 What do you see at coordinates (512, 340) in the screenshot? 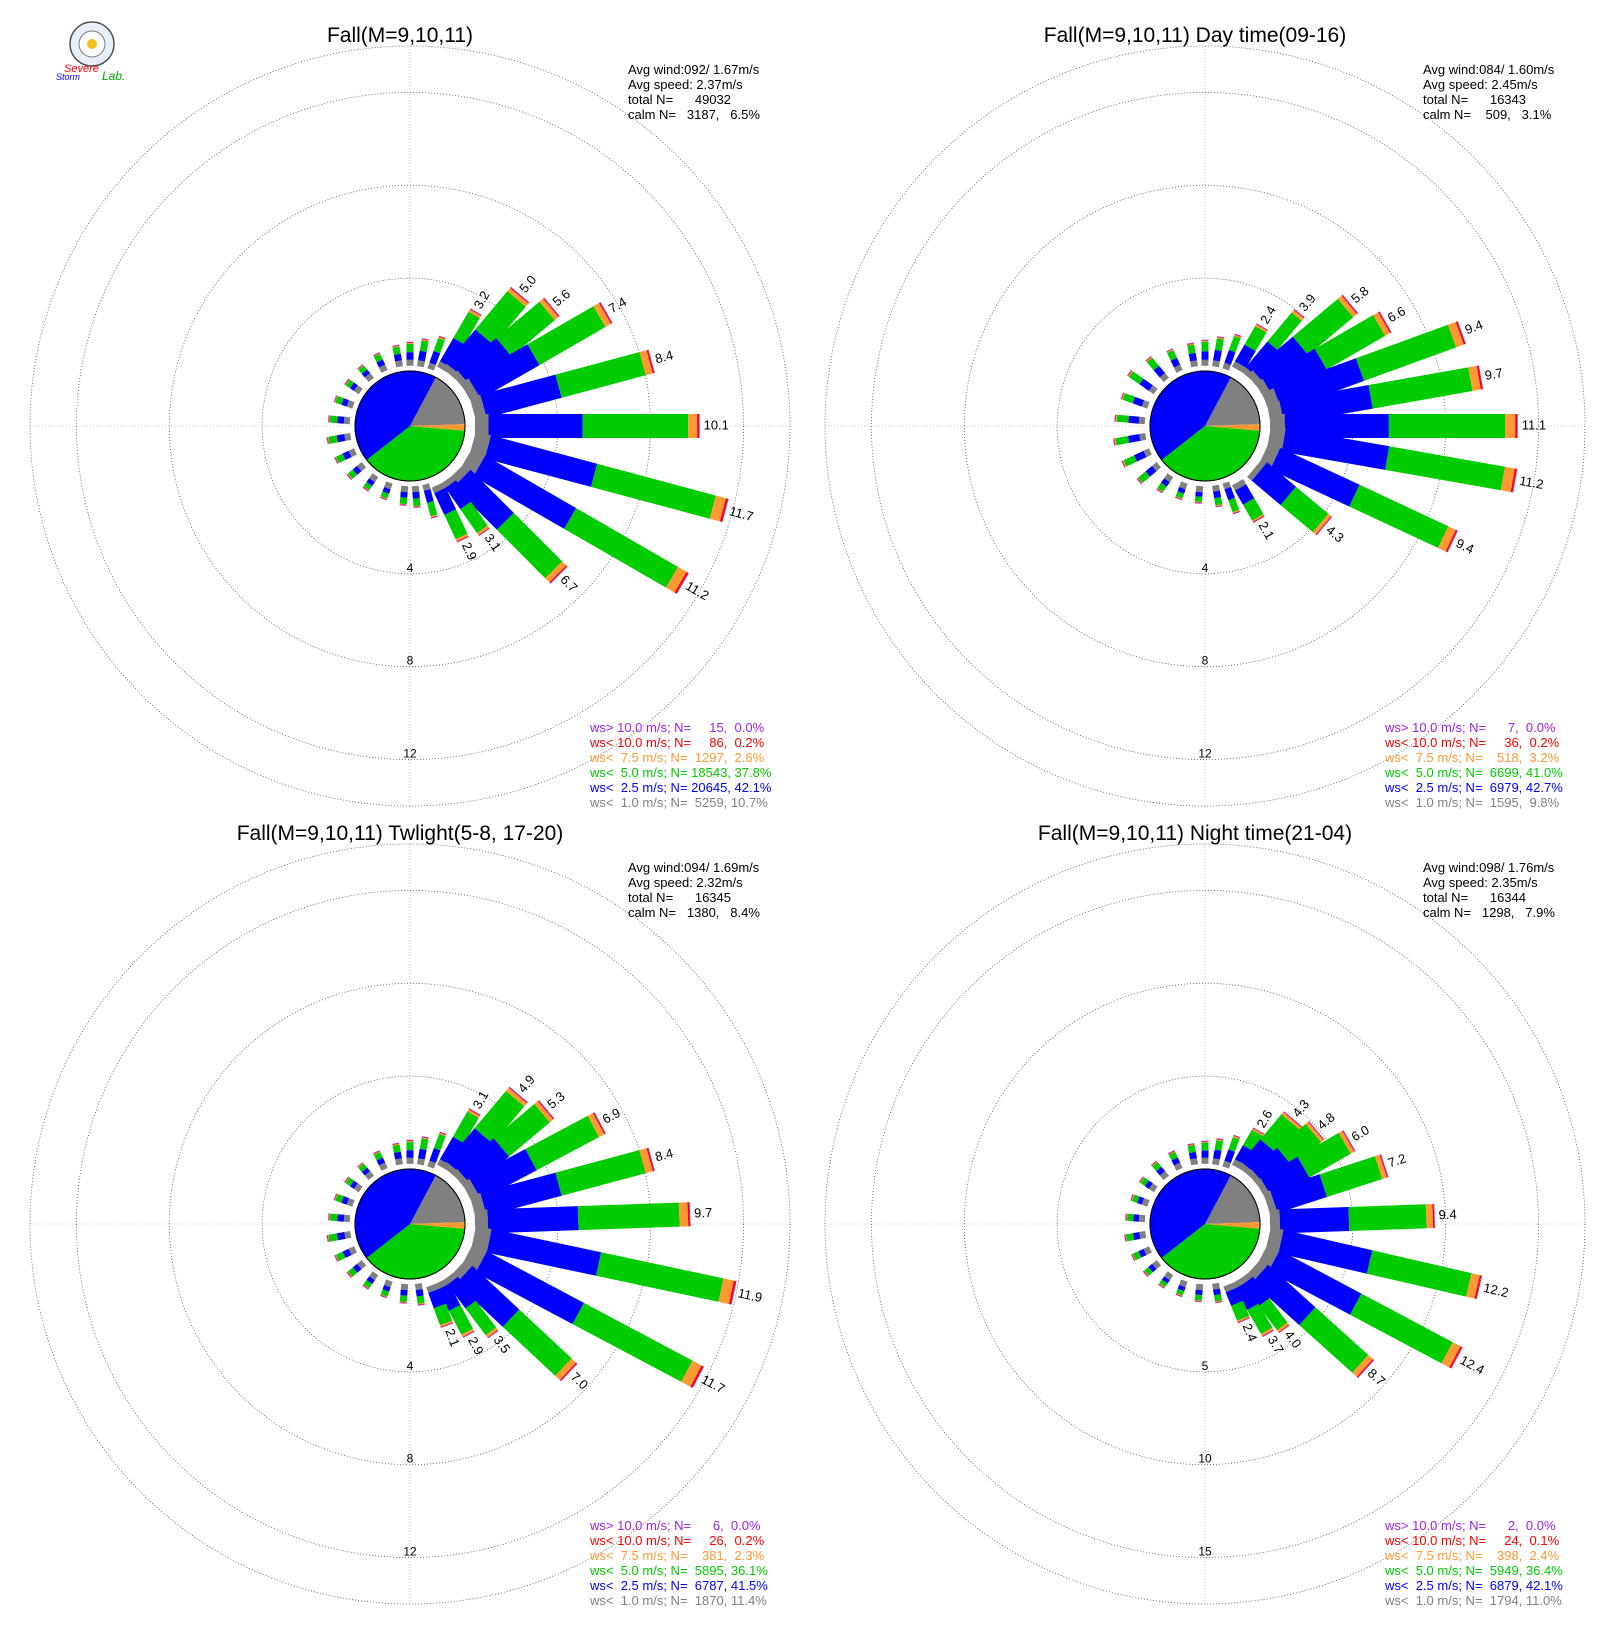
I see `sector-50: 5.6` at bounding box center [512, 340].